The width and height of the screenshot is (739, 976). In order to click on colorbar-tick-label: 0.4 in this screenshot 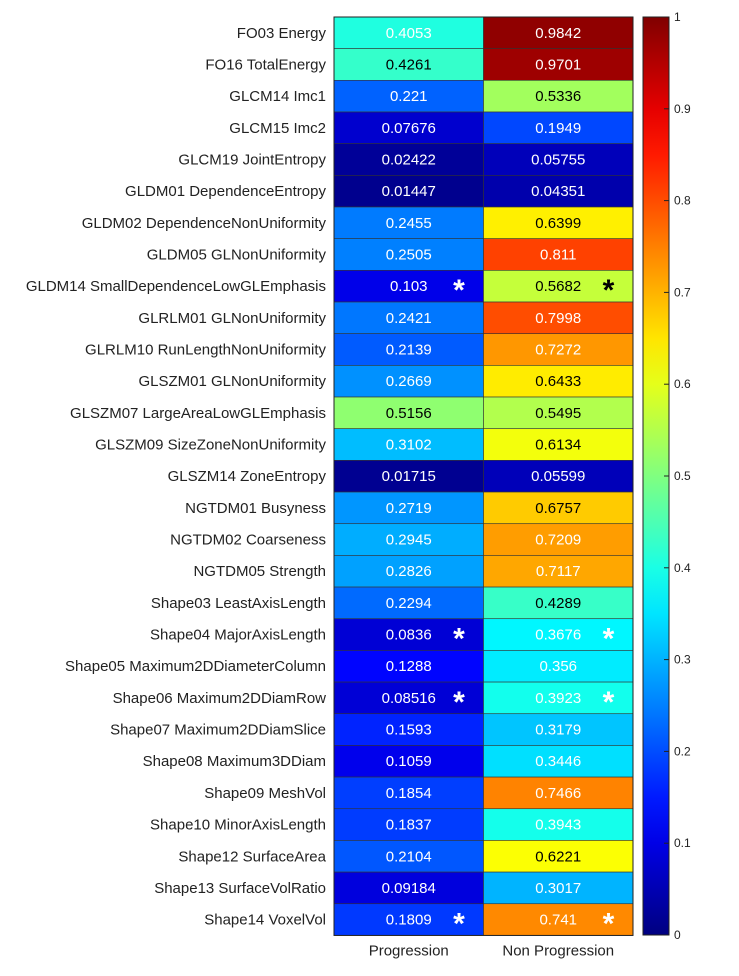, I will do `click(682, 568)`.